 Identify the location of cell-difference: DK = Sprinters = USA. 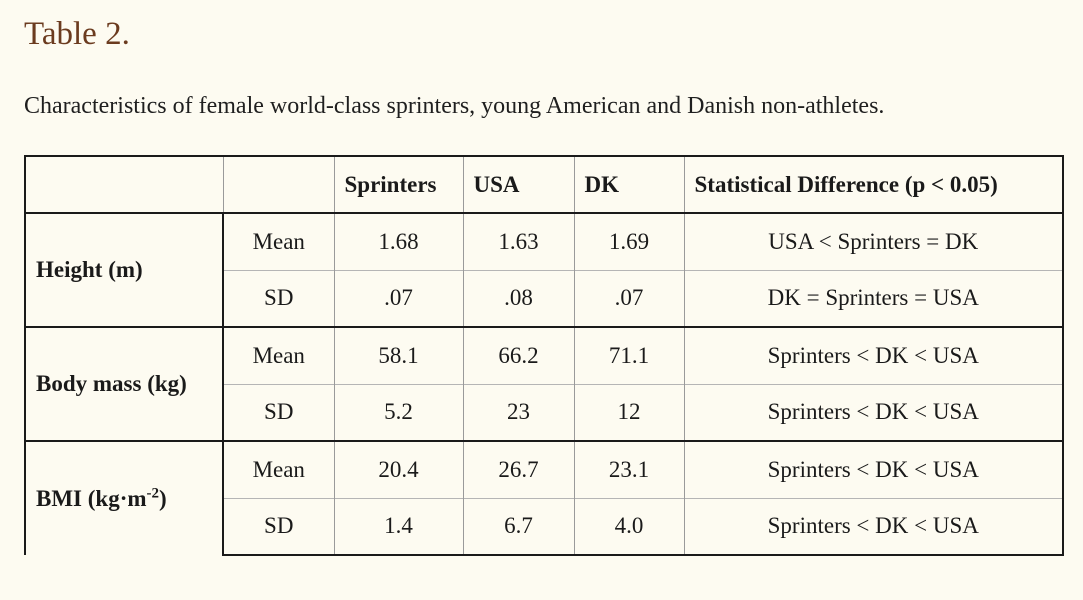
(873, 298).